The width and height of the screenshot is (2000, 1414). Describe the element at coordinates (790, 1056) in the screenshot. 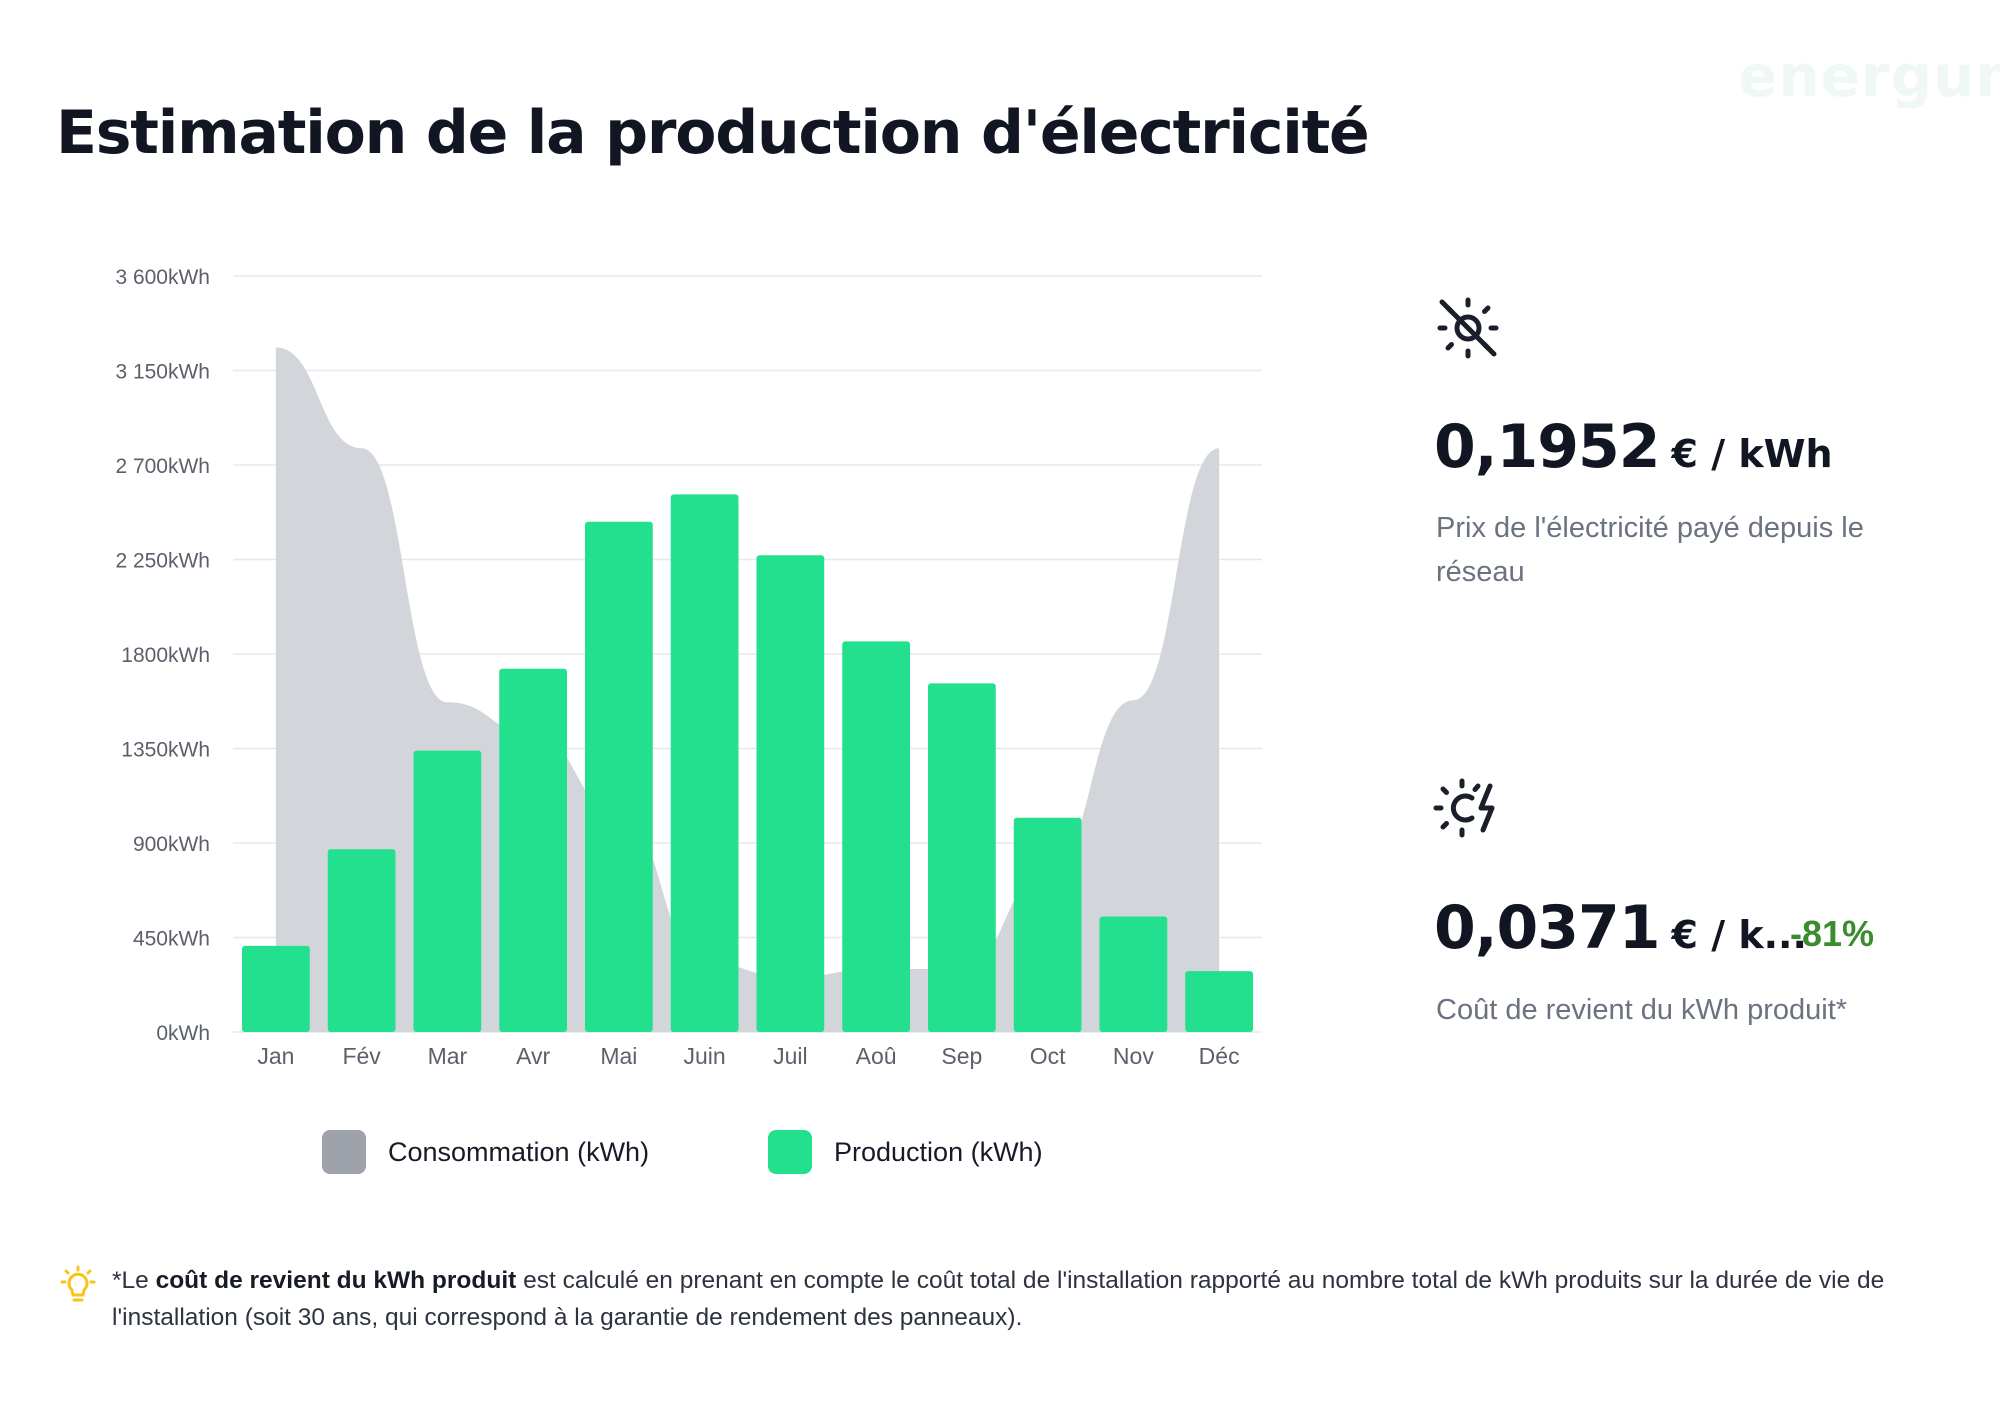

I see `x-tick-label: Juil` at that location.